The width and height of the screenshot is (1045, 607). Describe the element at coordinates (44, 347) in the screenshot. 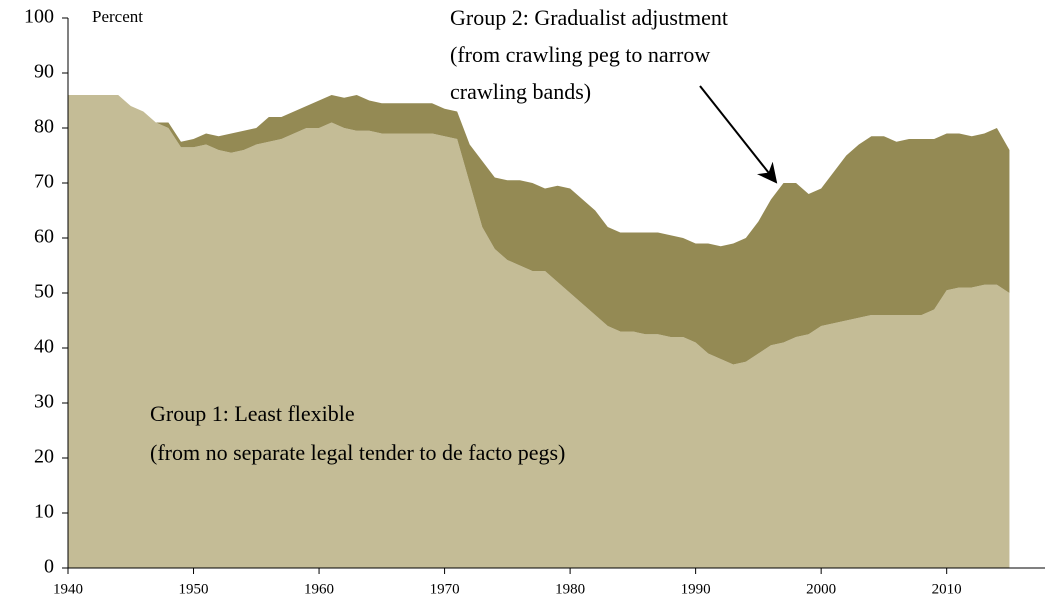

I see `y-tick-label: 40` at that location.